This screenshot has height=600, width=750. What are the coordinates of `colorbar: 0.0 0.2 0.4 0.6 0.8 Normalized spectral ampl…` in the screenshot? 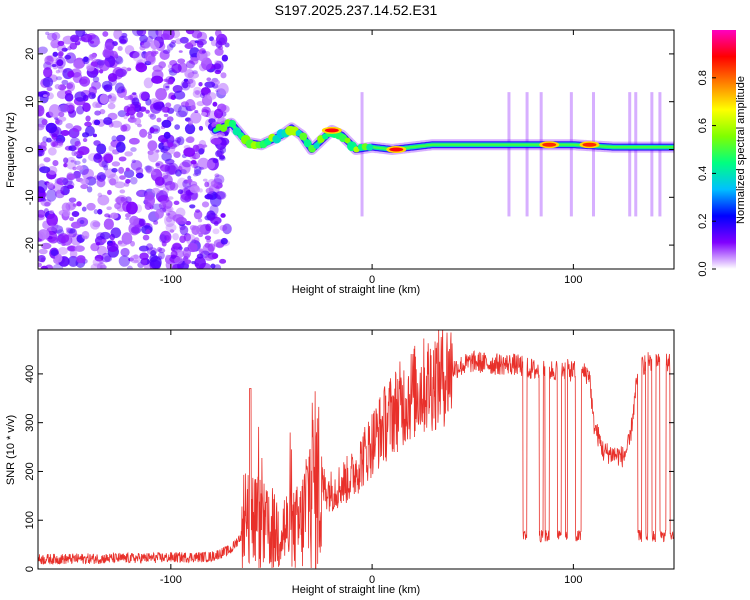 It's located at (722, 153).